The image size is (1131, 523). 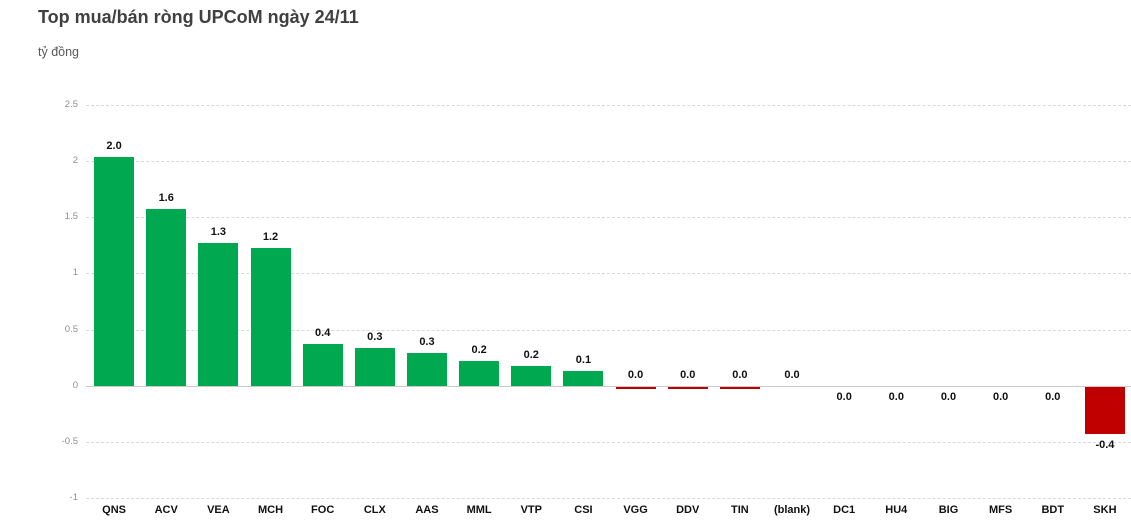 I want to click on x-axis-label: (blank), so click(x=792, y=510).